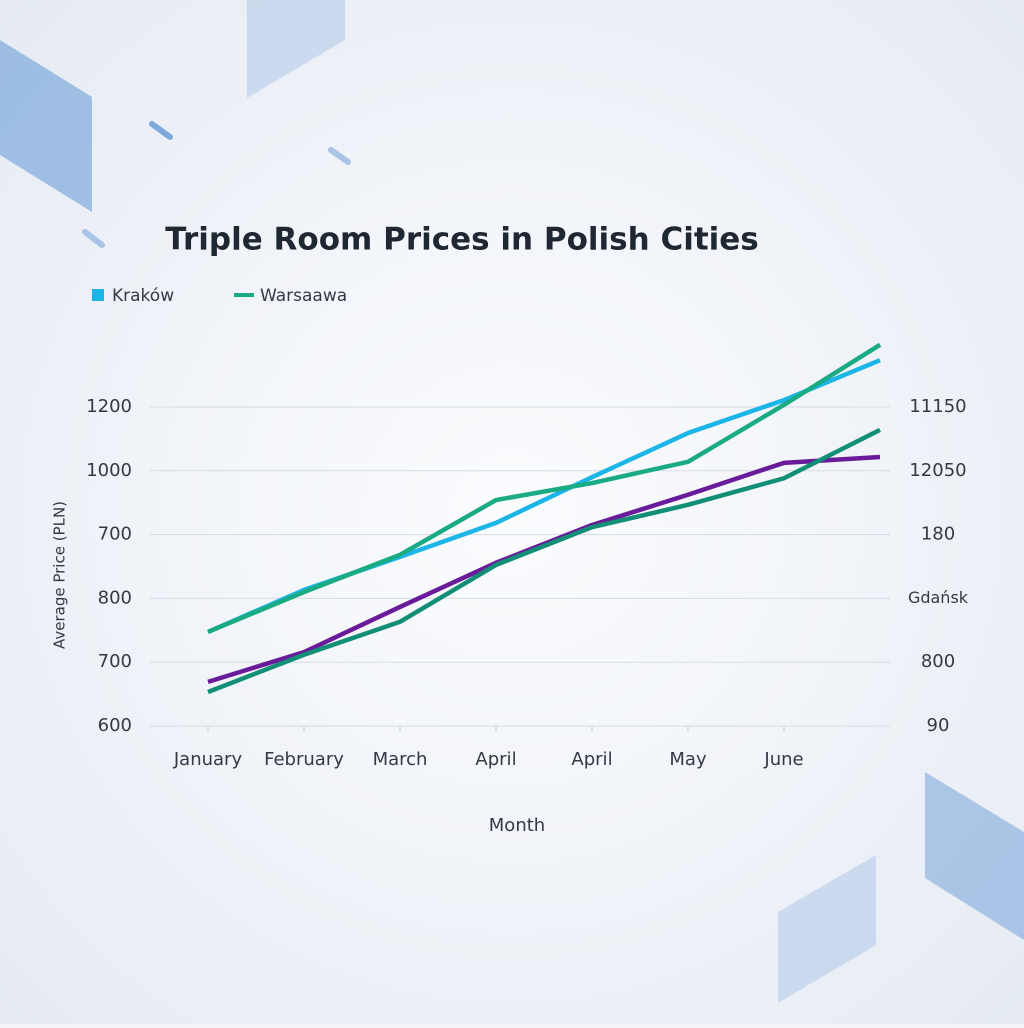 This screenshot has width=1024, height=1028. Describe the element at coordinates (400, 759) in the screenshot. I see `x-tick-label: March` at that location.